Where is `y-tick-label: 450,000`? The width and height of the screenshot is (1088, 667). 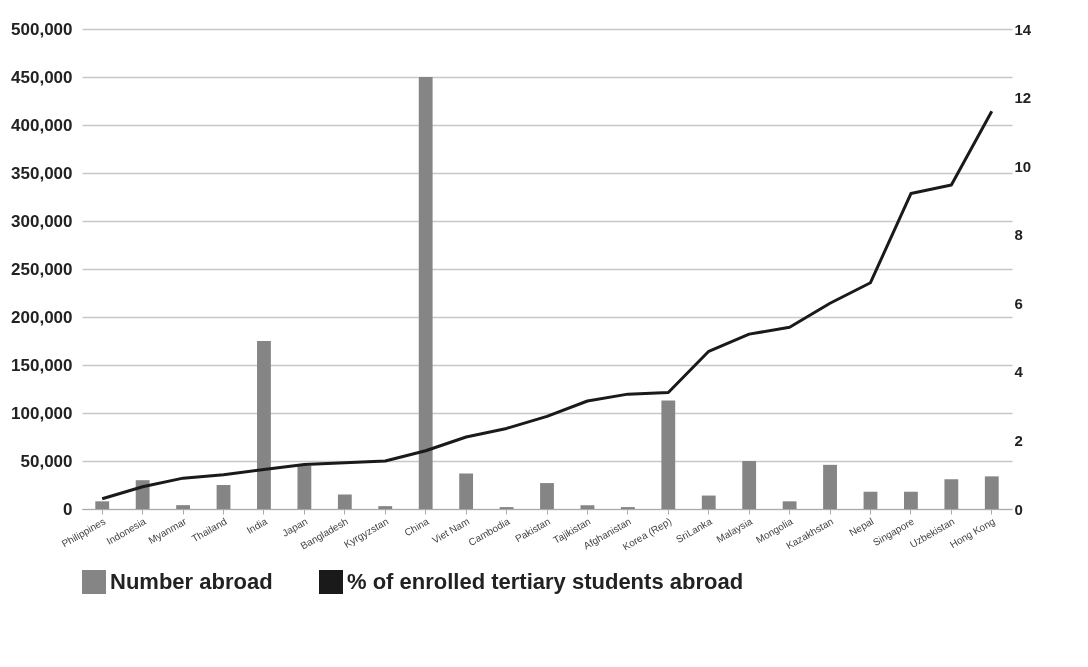 y-tick-label: 450,000 is located at coordinates (42, 77).